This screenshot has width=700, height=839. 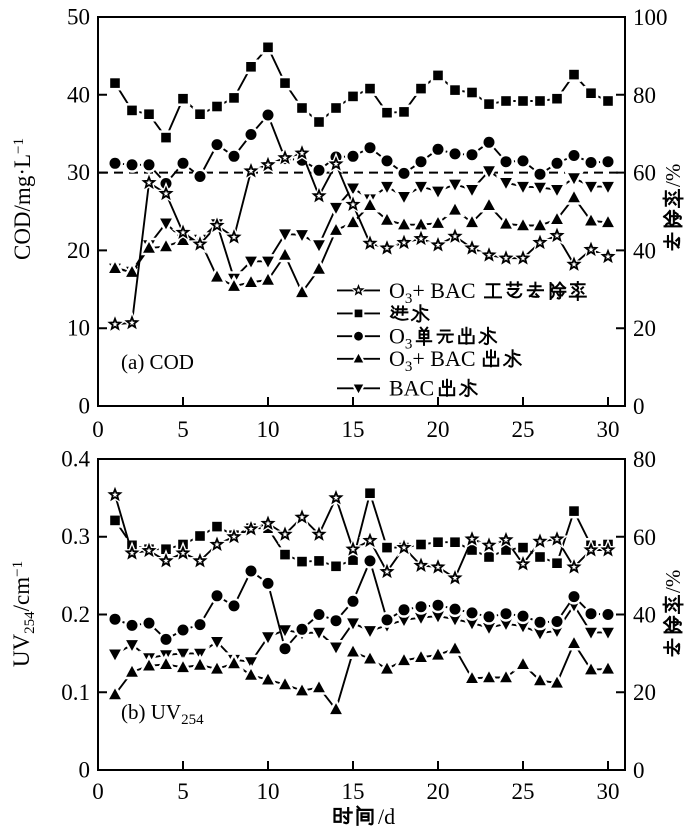 I want to click on svg-text: (a) COD, so click(x=157, y=362).